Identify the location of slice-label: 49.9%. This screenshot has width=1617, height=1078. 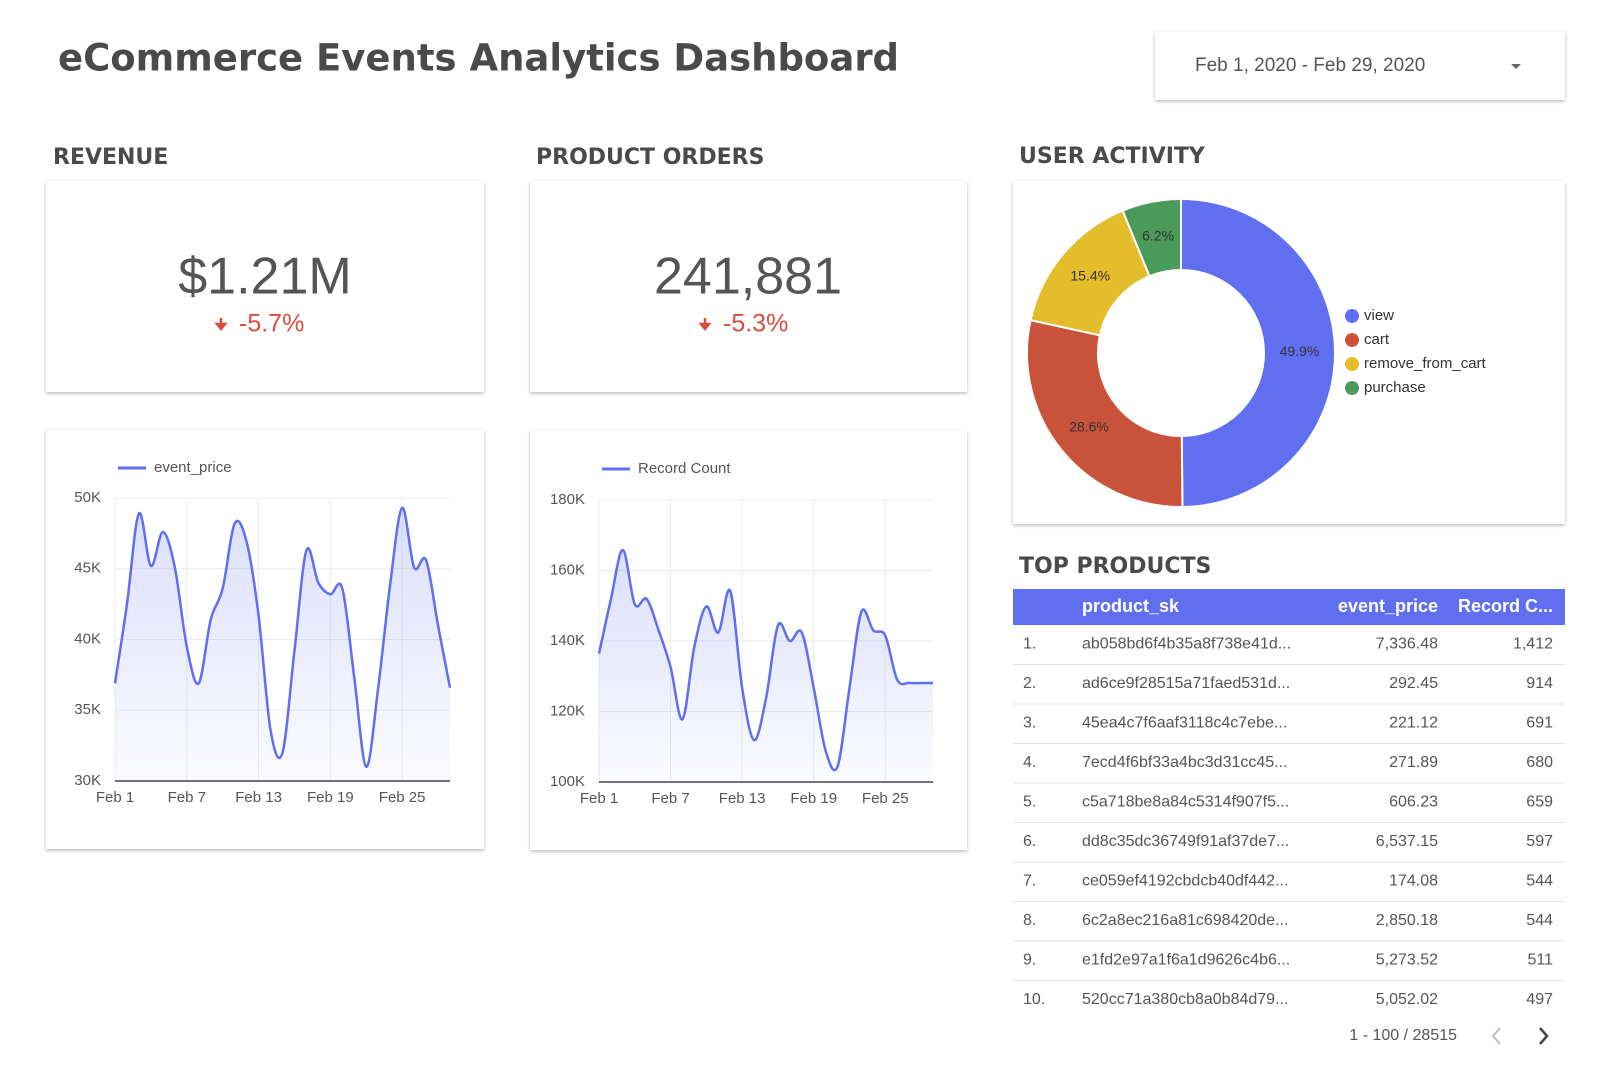
(1300, 351).